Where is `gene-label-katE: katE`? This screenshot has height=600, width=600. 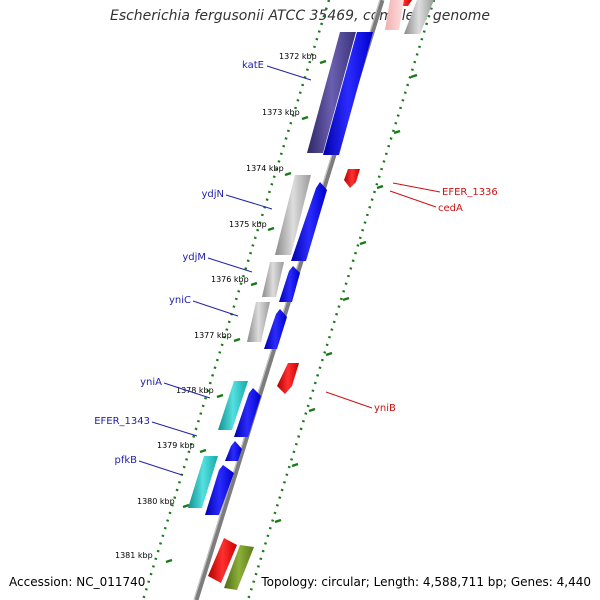
gene-label-katE: katE is located at coordinates (253, 65).